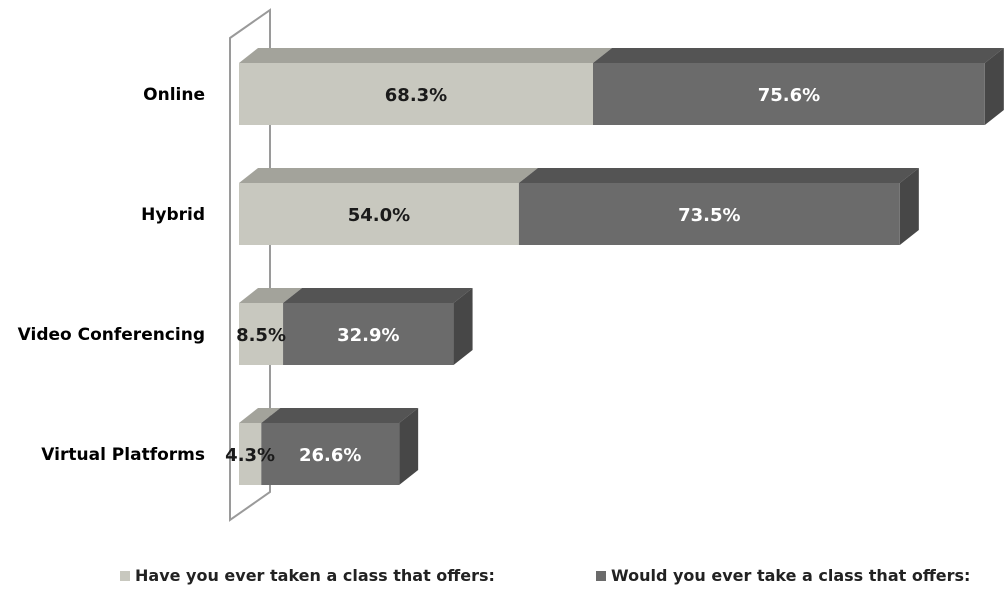  I want to click on legend-swatch-would-take, so click(601, 575).